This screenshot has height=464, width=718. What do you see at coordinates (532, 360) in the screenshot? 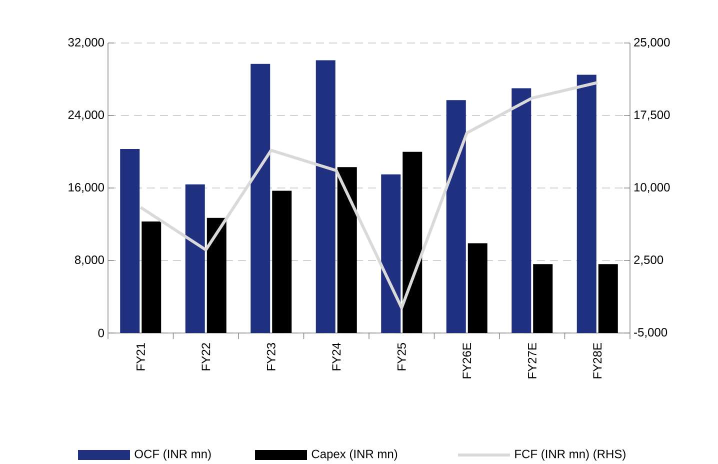
I see `x-tick-label: FY27E` at bounding box center [532, 360].